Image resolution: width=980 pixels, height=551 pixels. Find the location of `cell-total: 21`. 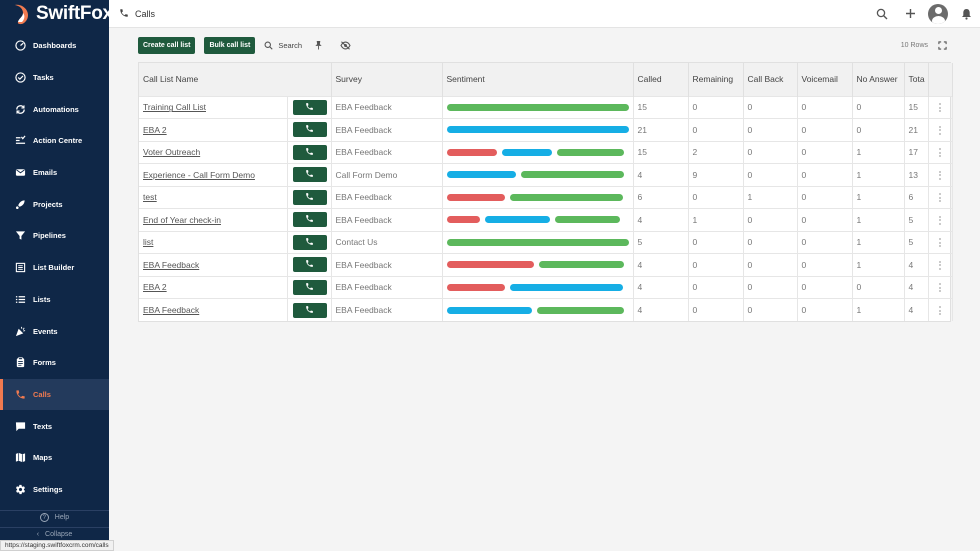

cell-total: 21 is located at coordinates (916, 129).